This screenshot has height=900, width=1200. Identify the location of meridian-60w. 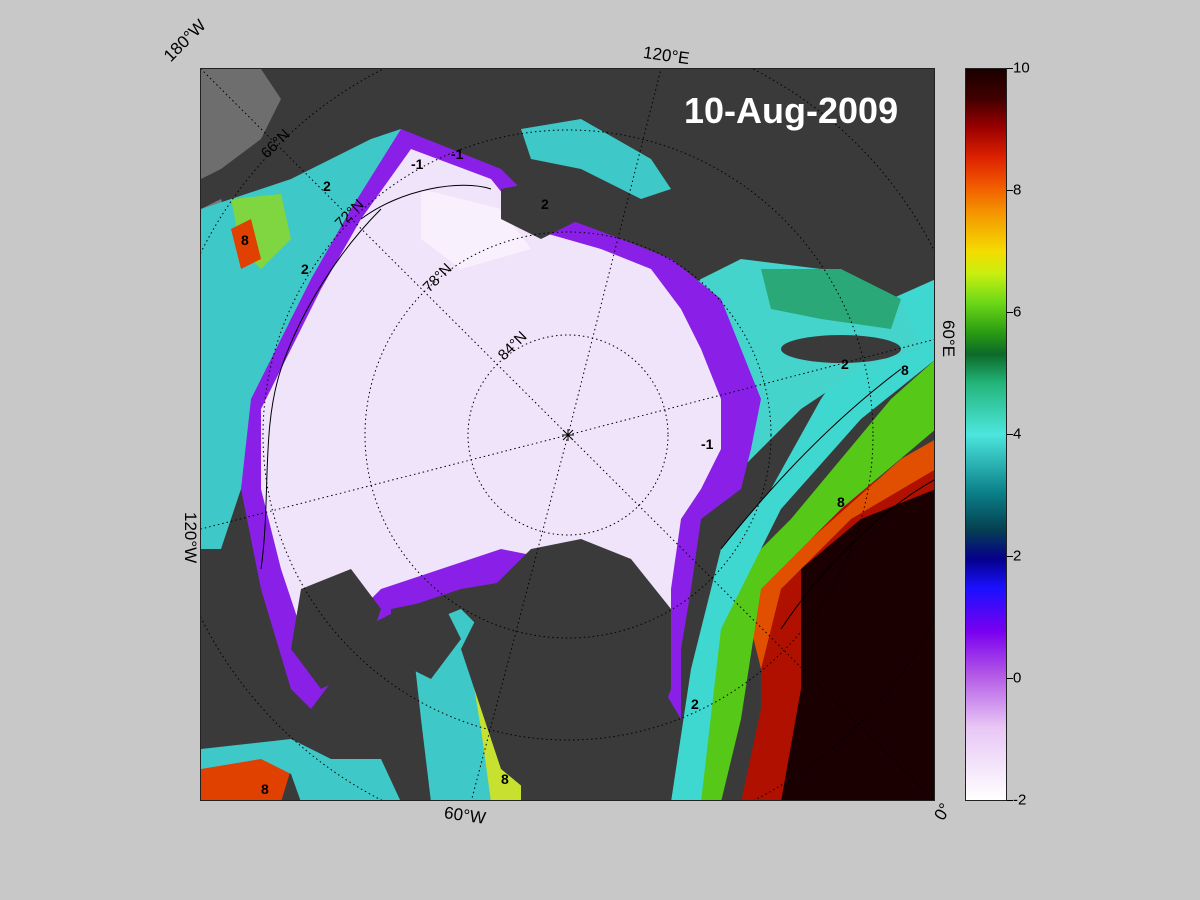
(520, 617).